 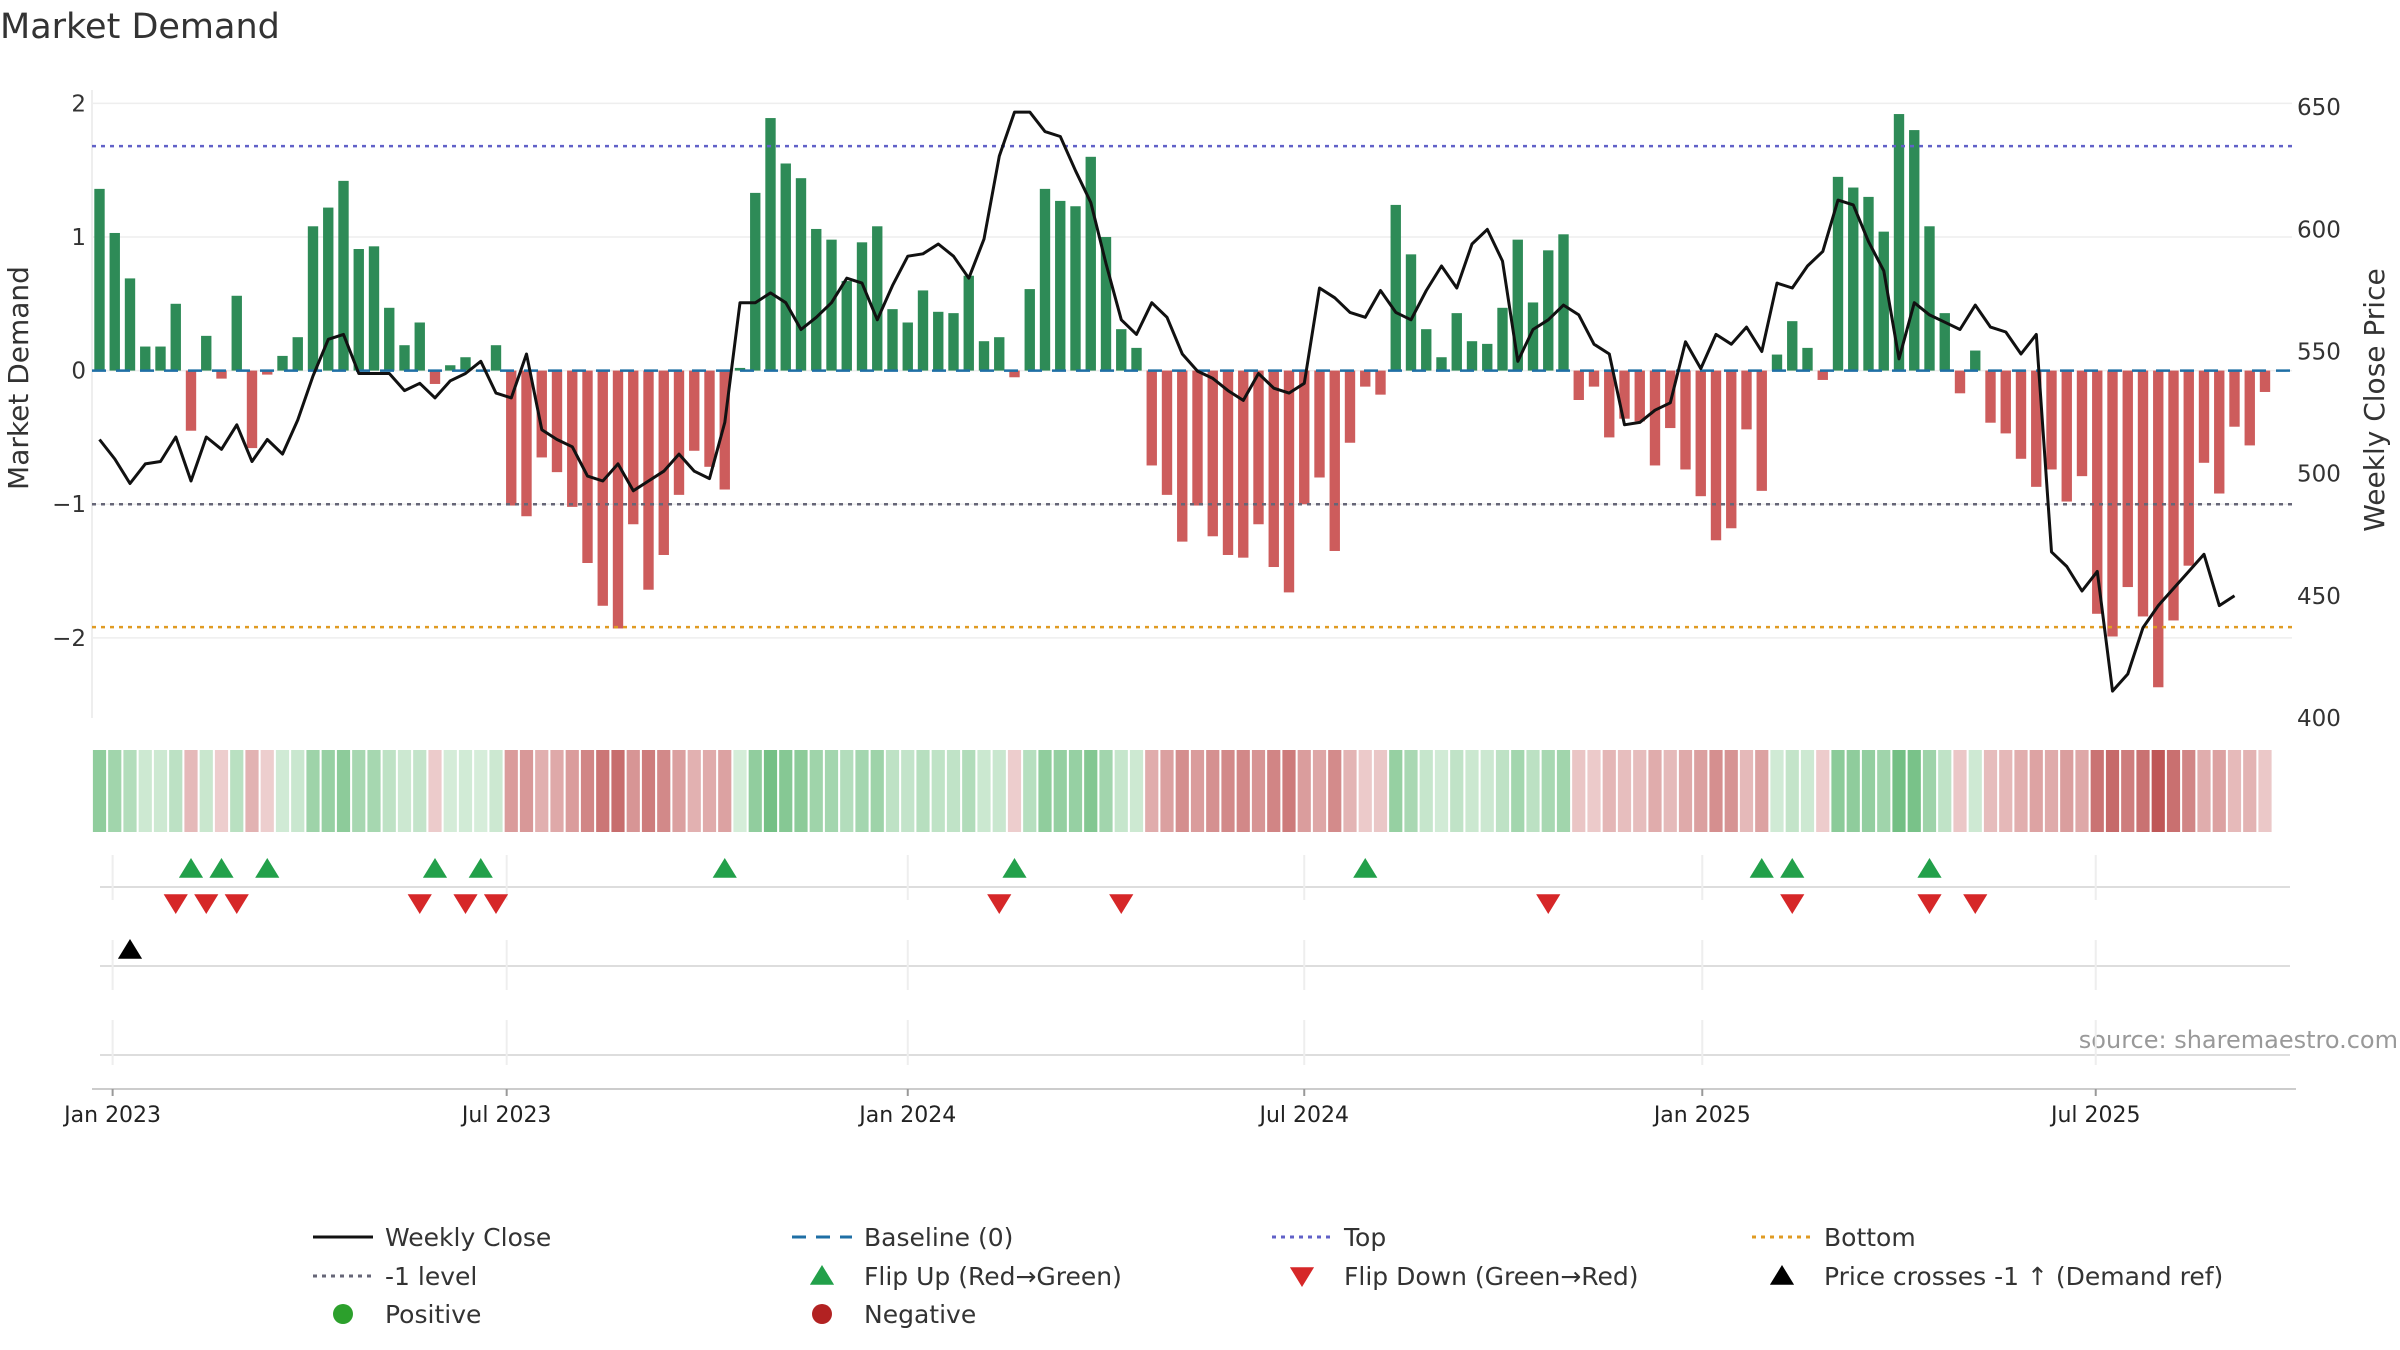 I want to click on legend-item: Price crosses -1 ↑ (Demand ref), so click(x=1996, y=1276).